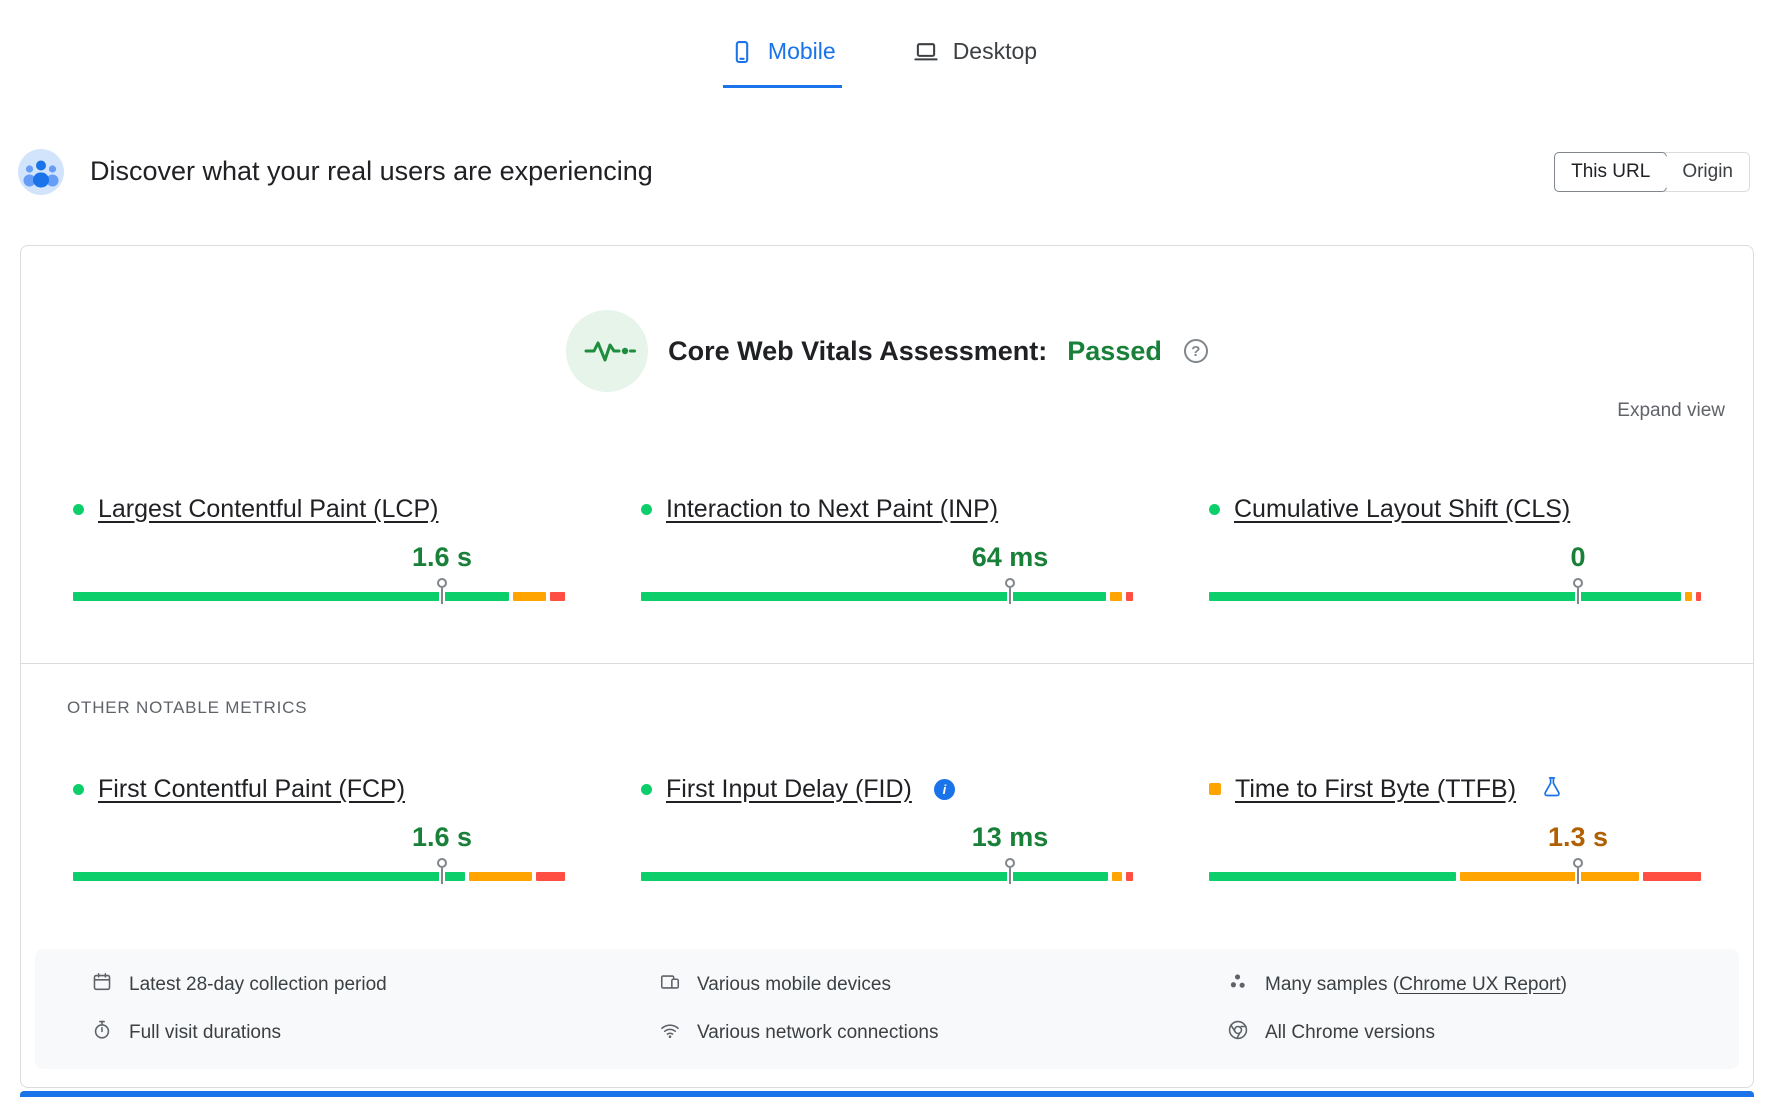 The height and width of the screenshot is (1097, 1766). Describe the element at coordinates (1376, 788) in the screenshot. I see `metric-link-ttfb: Time to First Byte (TTFB)` at that location.